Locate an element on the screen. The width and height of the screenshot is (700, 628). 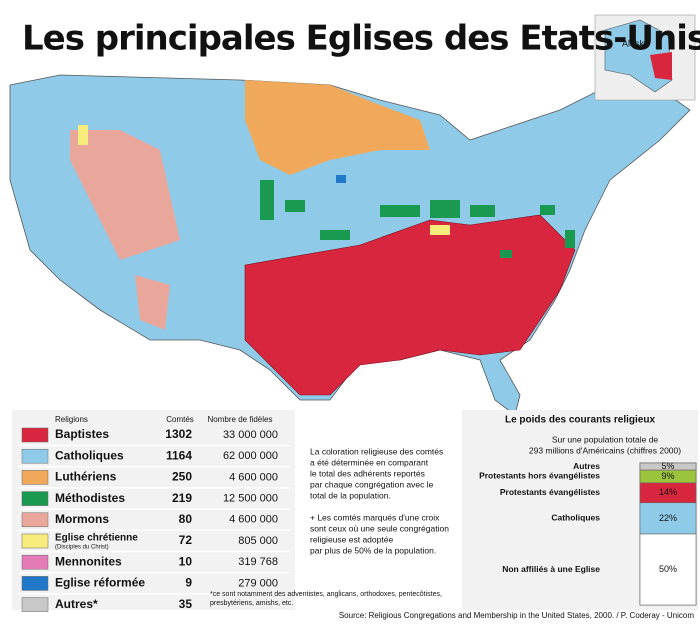
title: Les principales Eglises des Etats-Unis is located at coordinates (361, 39).